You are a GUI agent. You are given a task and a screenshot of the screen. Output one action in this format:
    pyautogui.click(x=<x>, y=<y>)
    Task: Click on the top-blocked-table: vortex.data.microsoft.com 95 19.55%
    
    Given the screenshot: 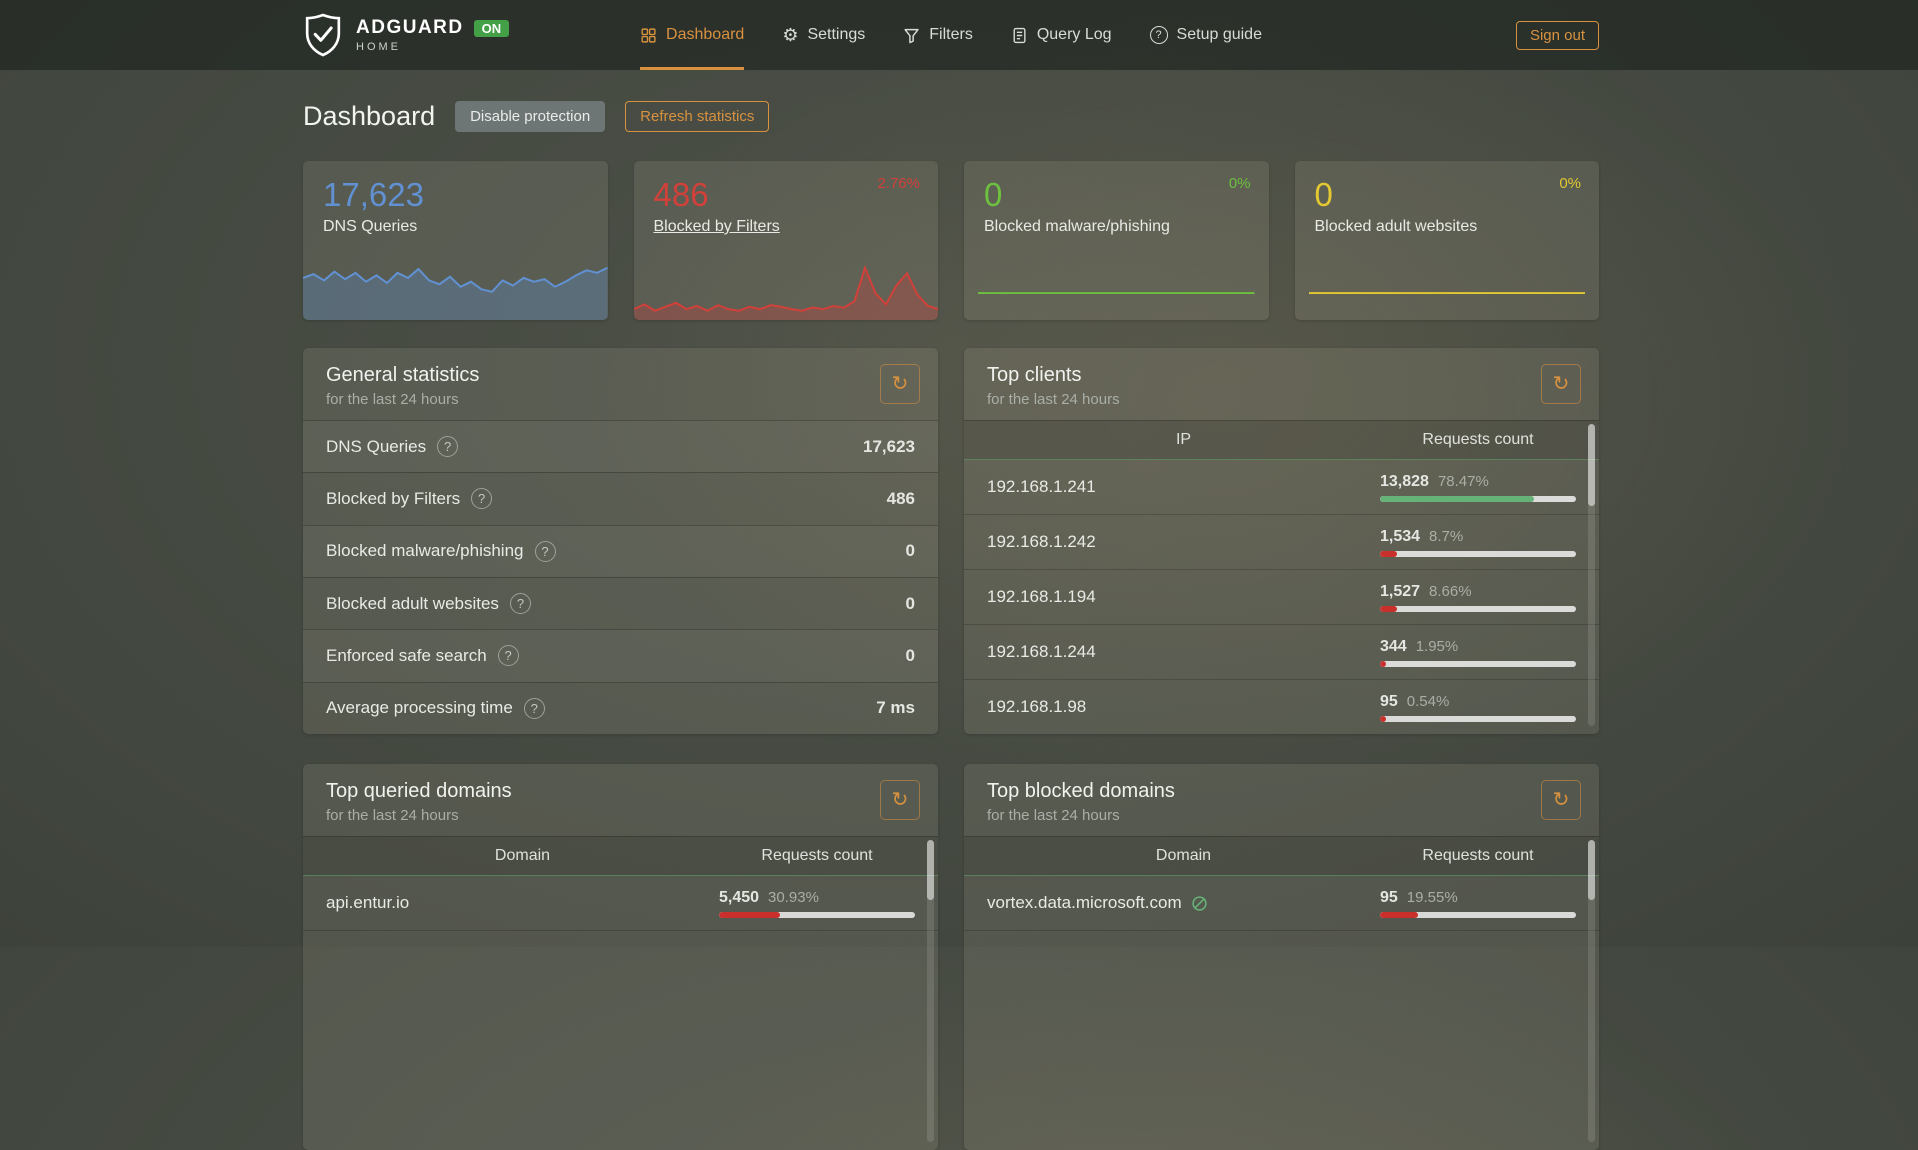 What is the action you would take?
    pyautogui.click(x=1281, y=903)
    